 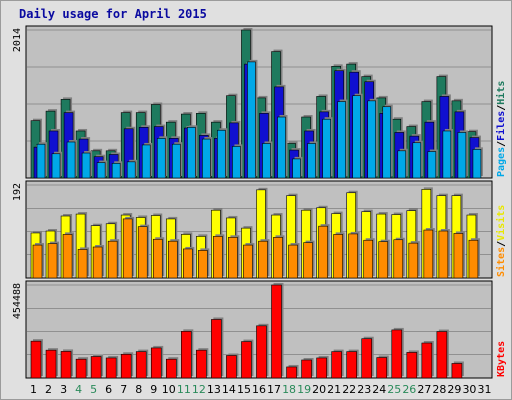 I want to click on x-tick-label-day-23: 23, so click(x=364, y=389).